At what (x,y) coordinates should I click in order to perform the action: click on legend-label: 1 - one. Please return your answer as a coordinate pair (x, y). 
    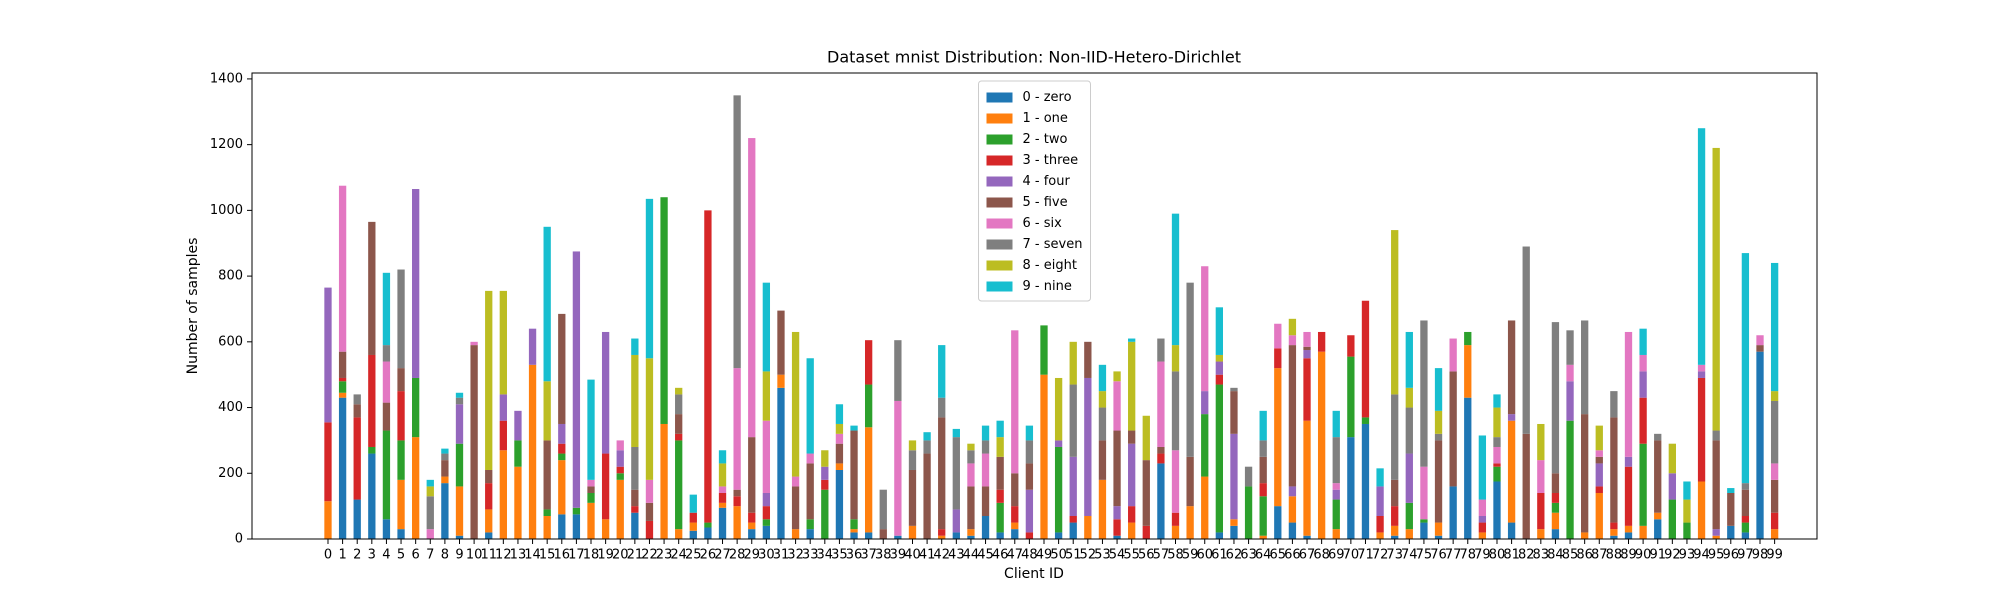
    Looking at the image, I should click on (1045, 118).